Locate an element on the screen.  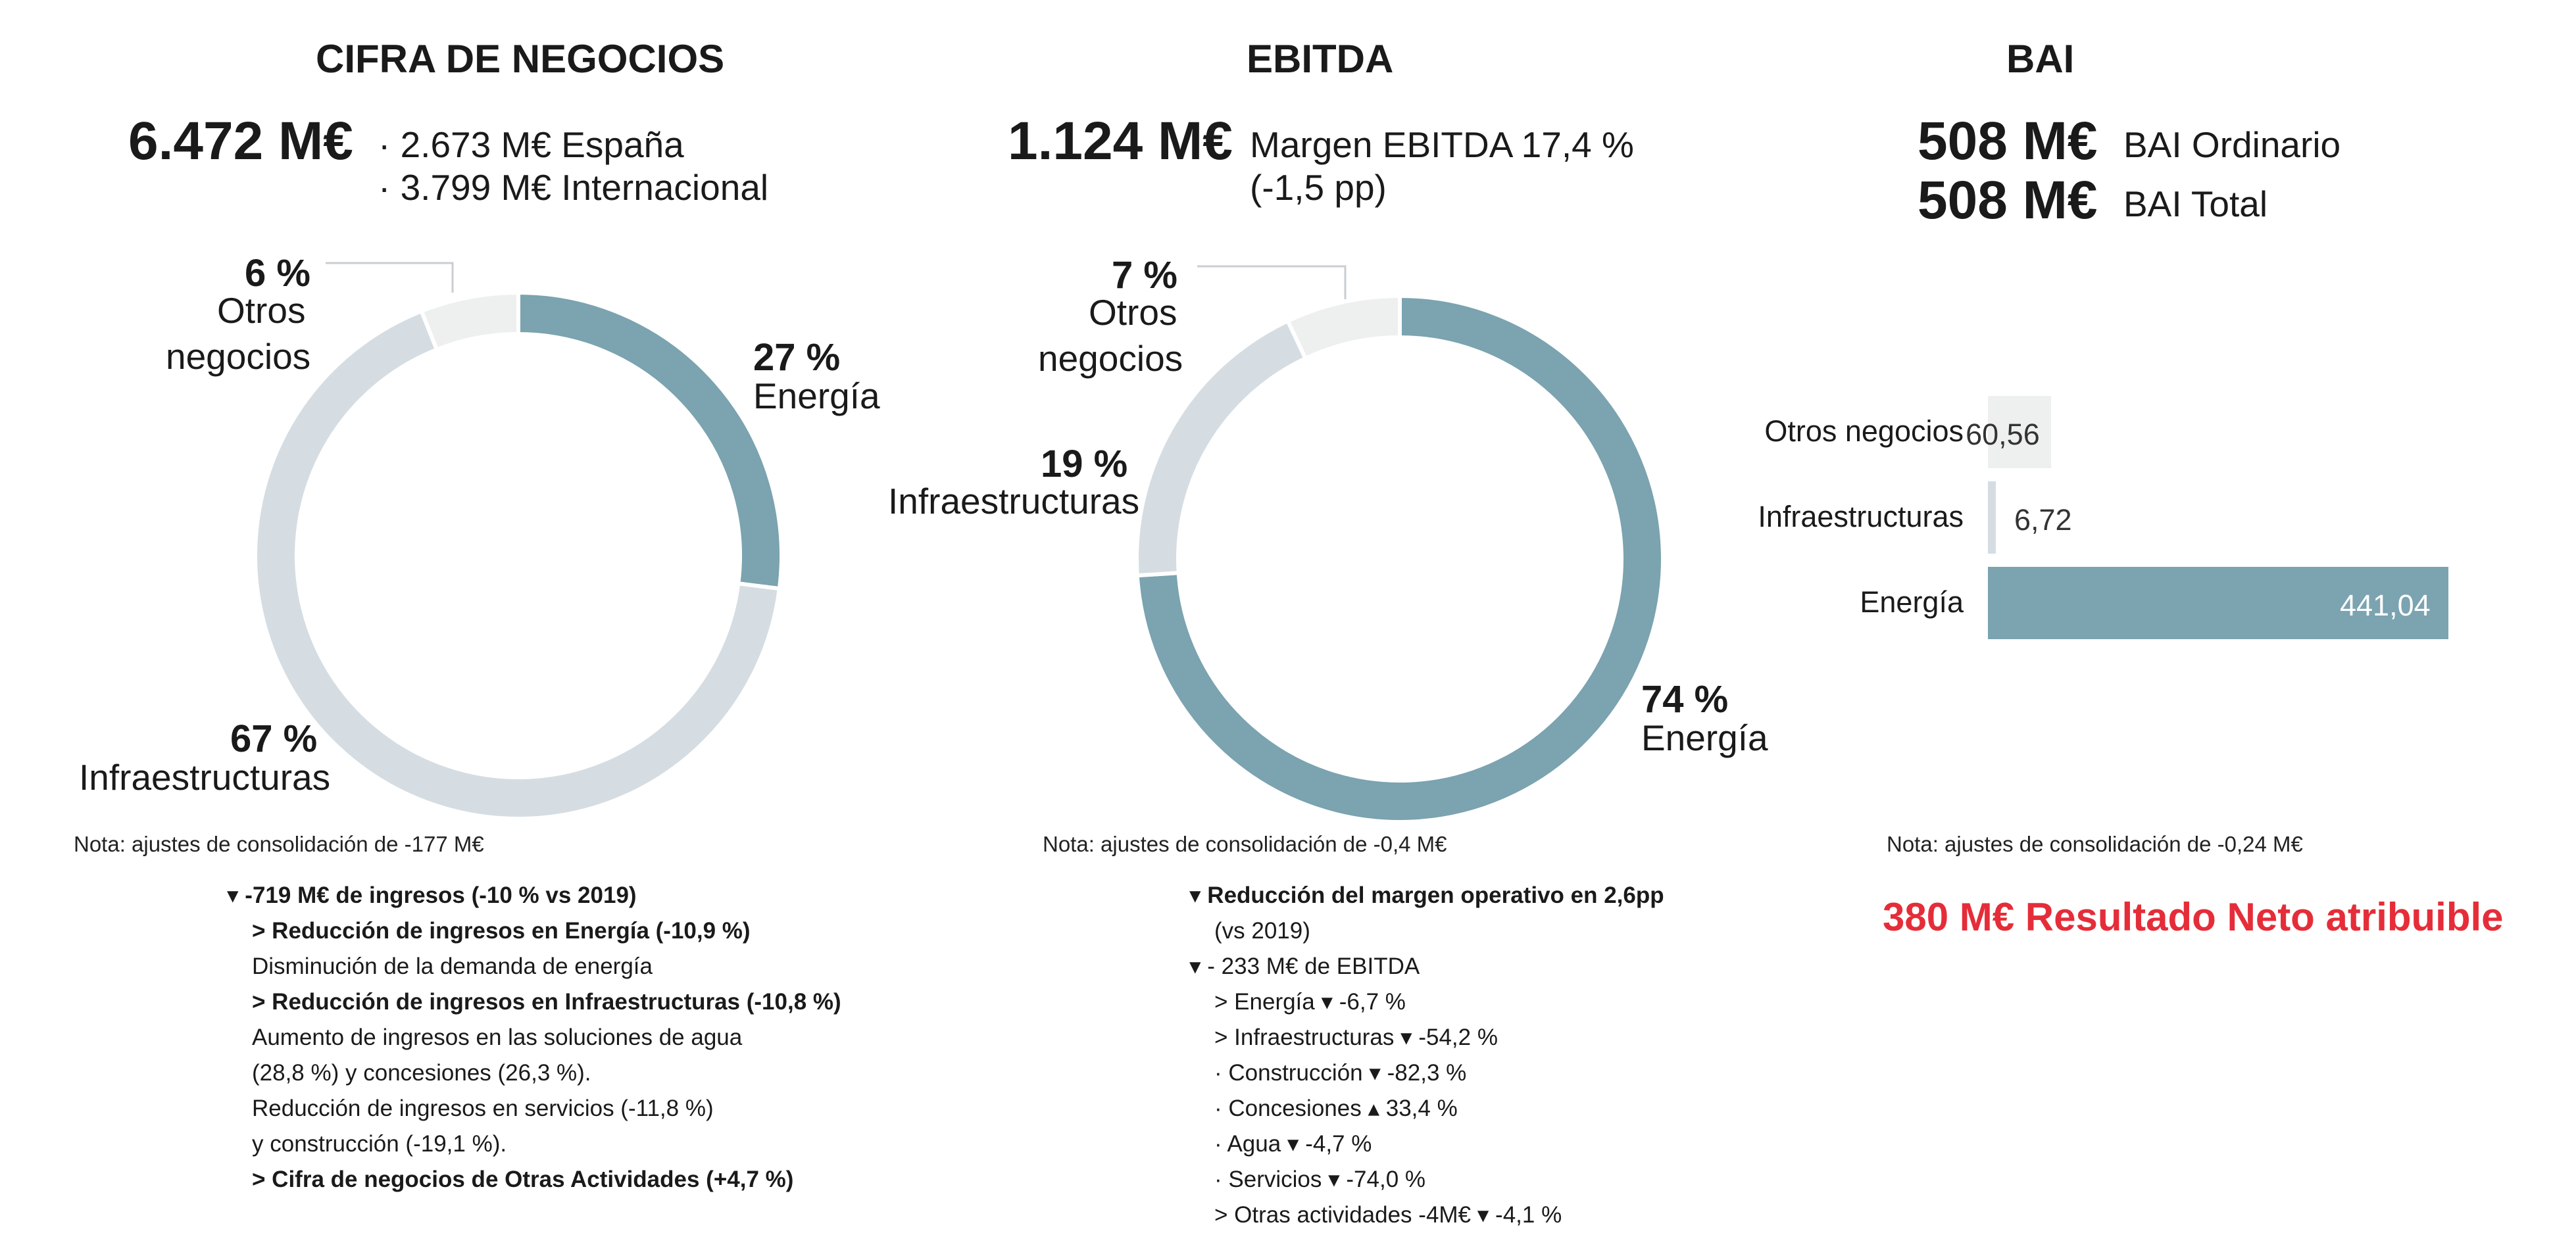
ebitda-detail-line: (vs 2019) is located at coordinates (1262, 931).